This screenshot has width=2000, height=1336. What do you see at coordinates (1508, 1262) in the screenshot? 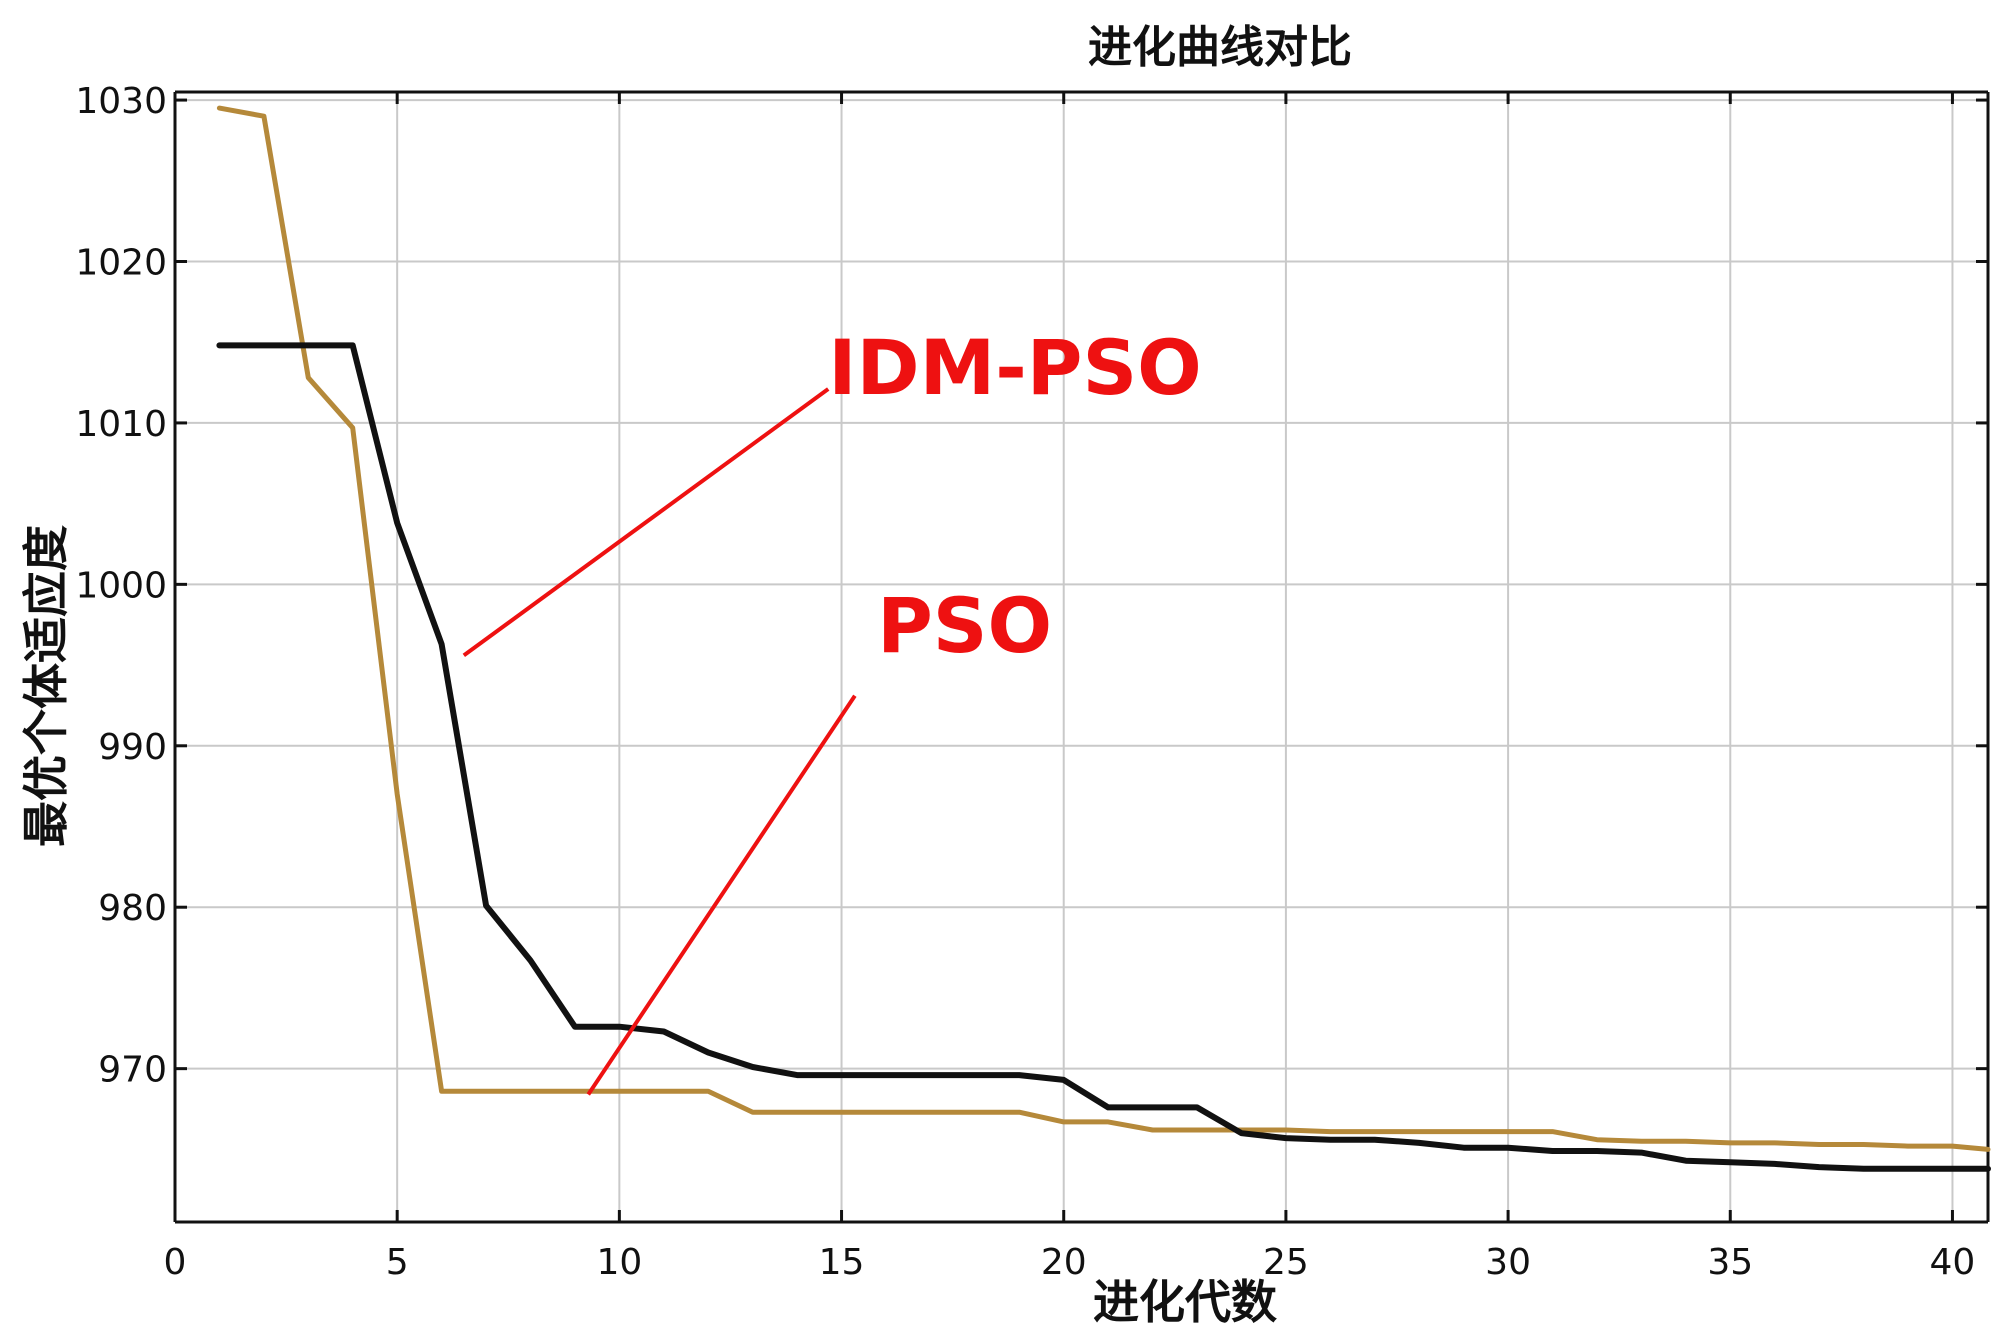
I see `x-tick-label: 30` at bounding box center [1508, 1262].